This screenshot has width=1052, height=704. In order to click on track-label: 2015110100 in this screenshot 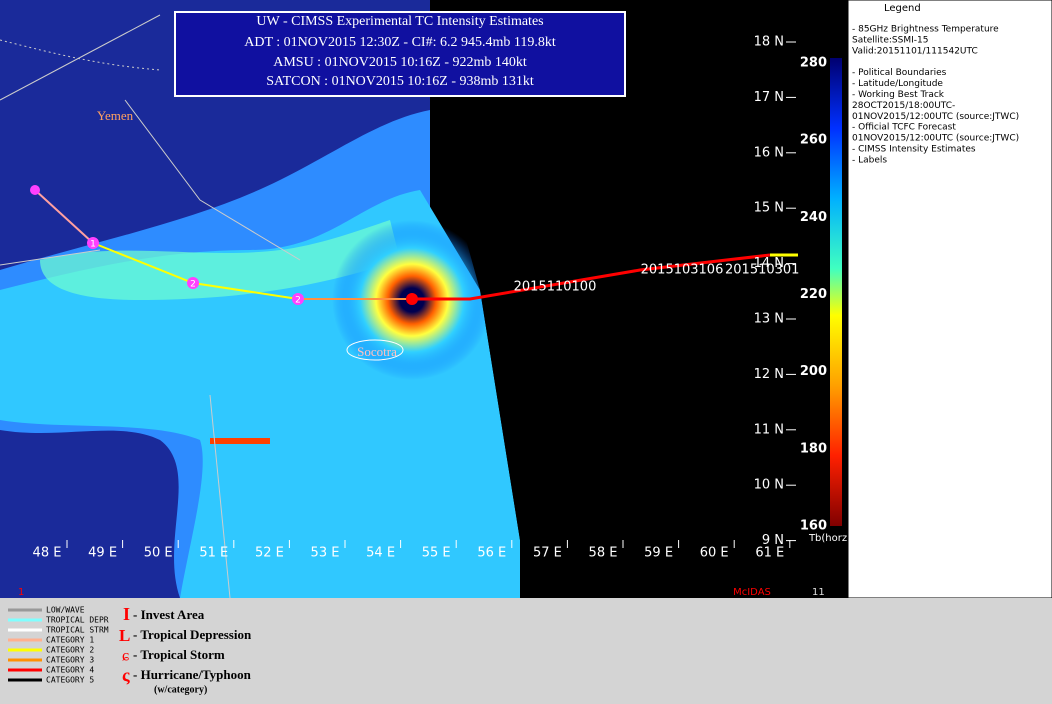, I will do `click(555, 287)`.